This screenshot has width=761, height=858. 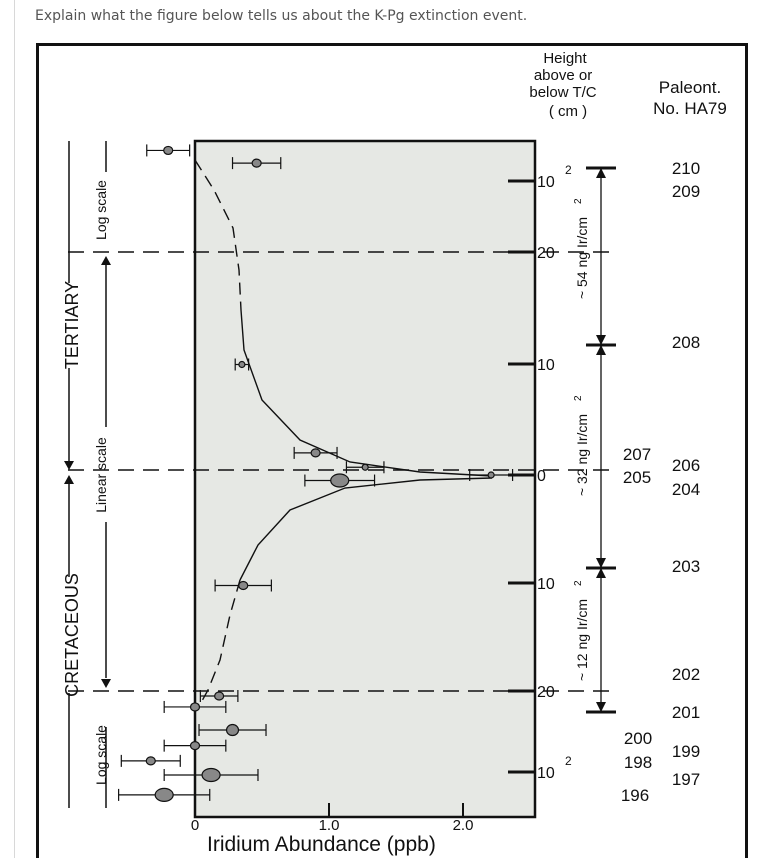 What do you see at coordinates (686, 674) in the screenshot?
I see `paleo-sample-number: 202` at bounding box center [686, 674].